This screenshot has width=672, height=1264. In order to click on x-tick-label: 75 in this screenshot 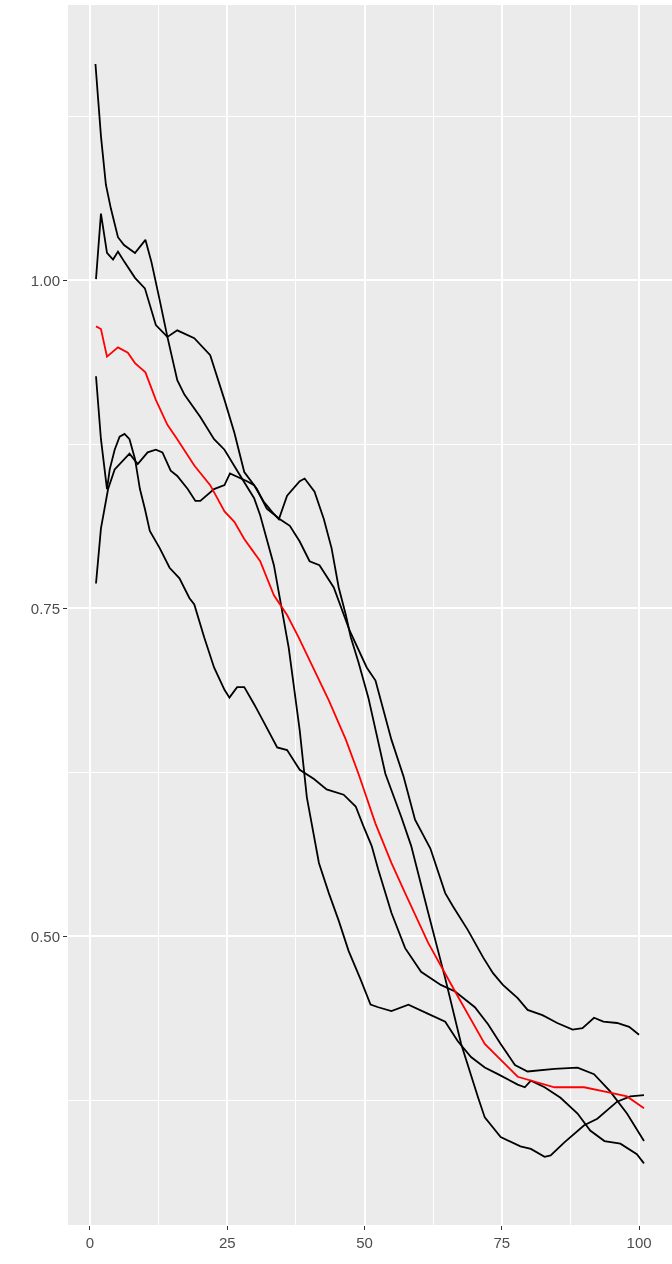, I will do `click(502, 1242)`.